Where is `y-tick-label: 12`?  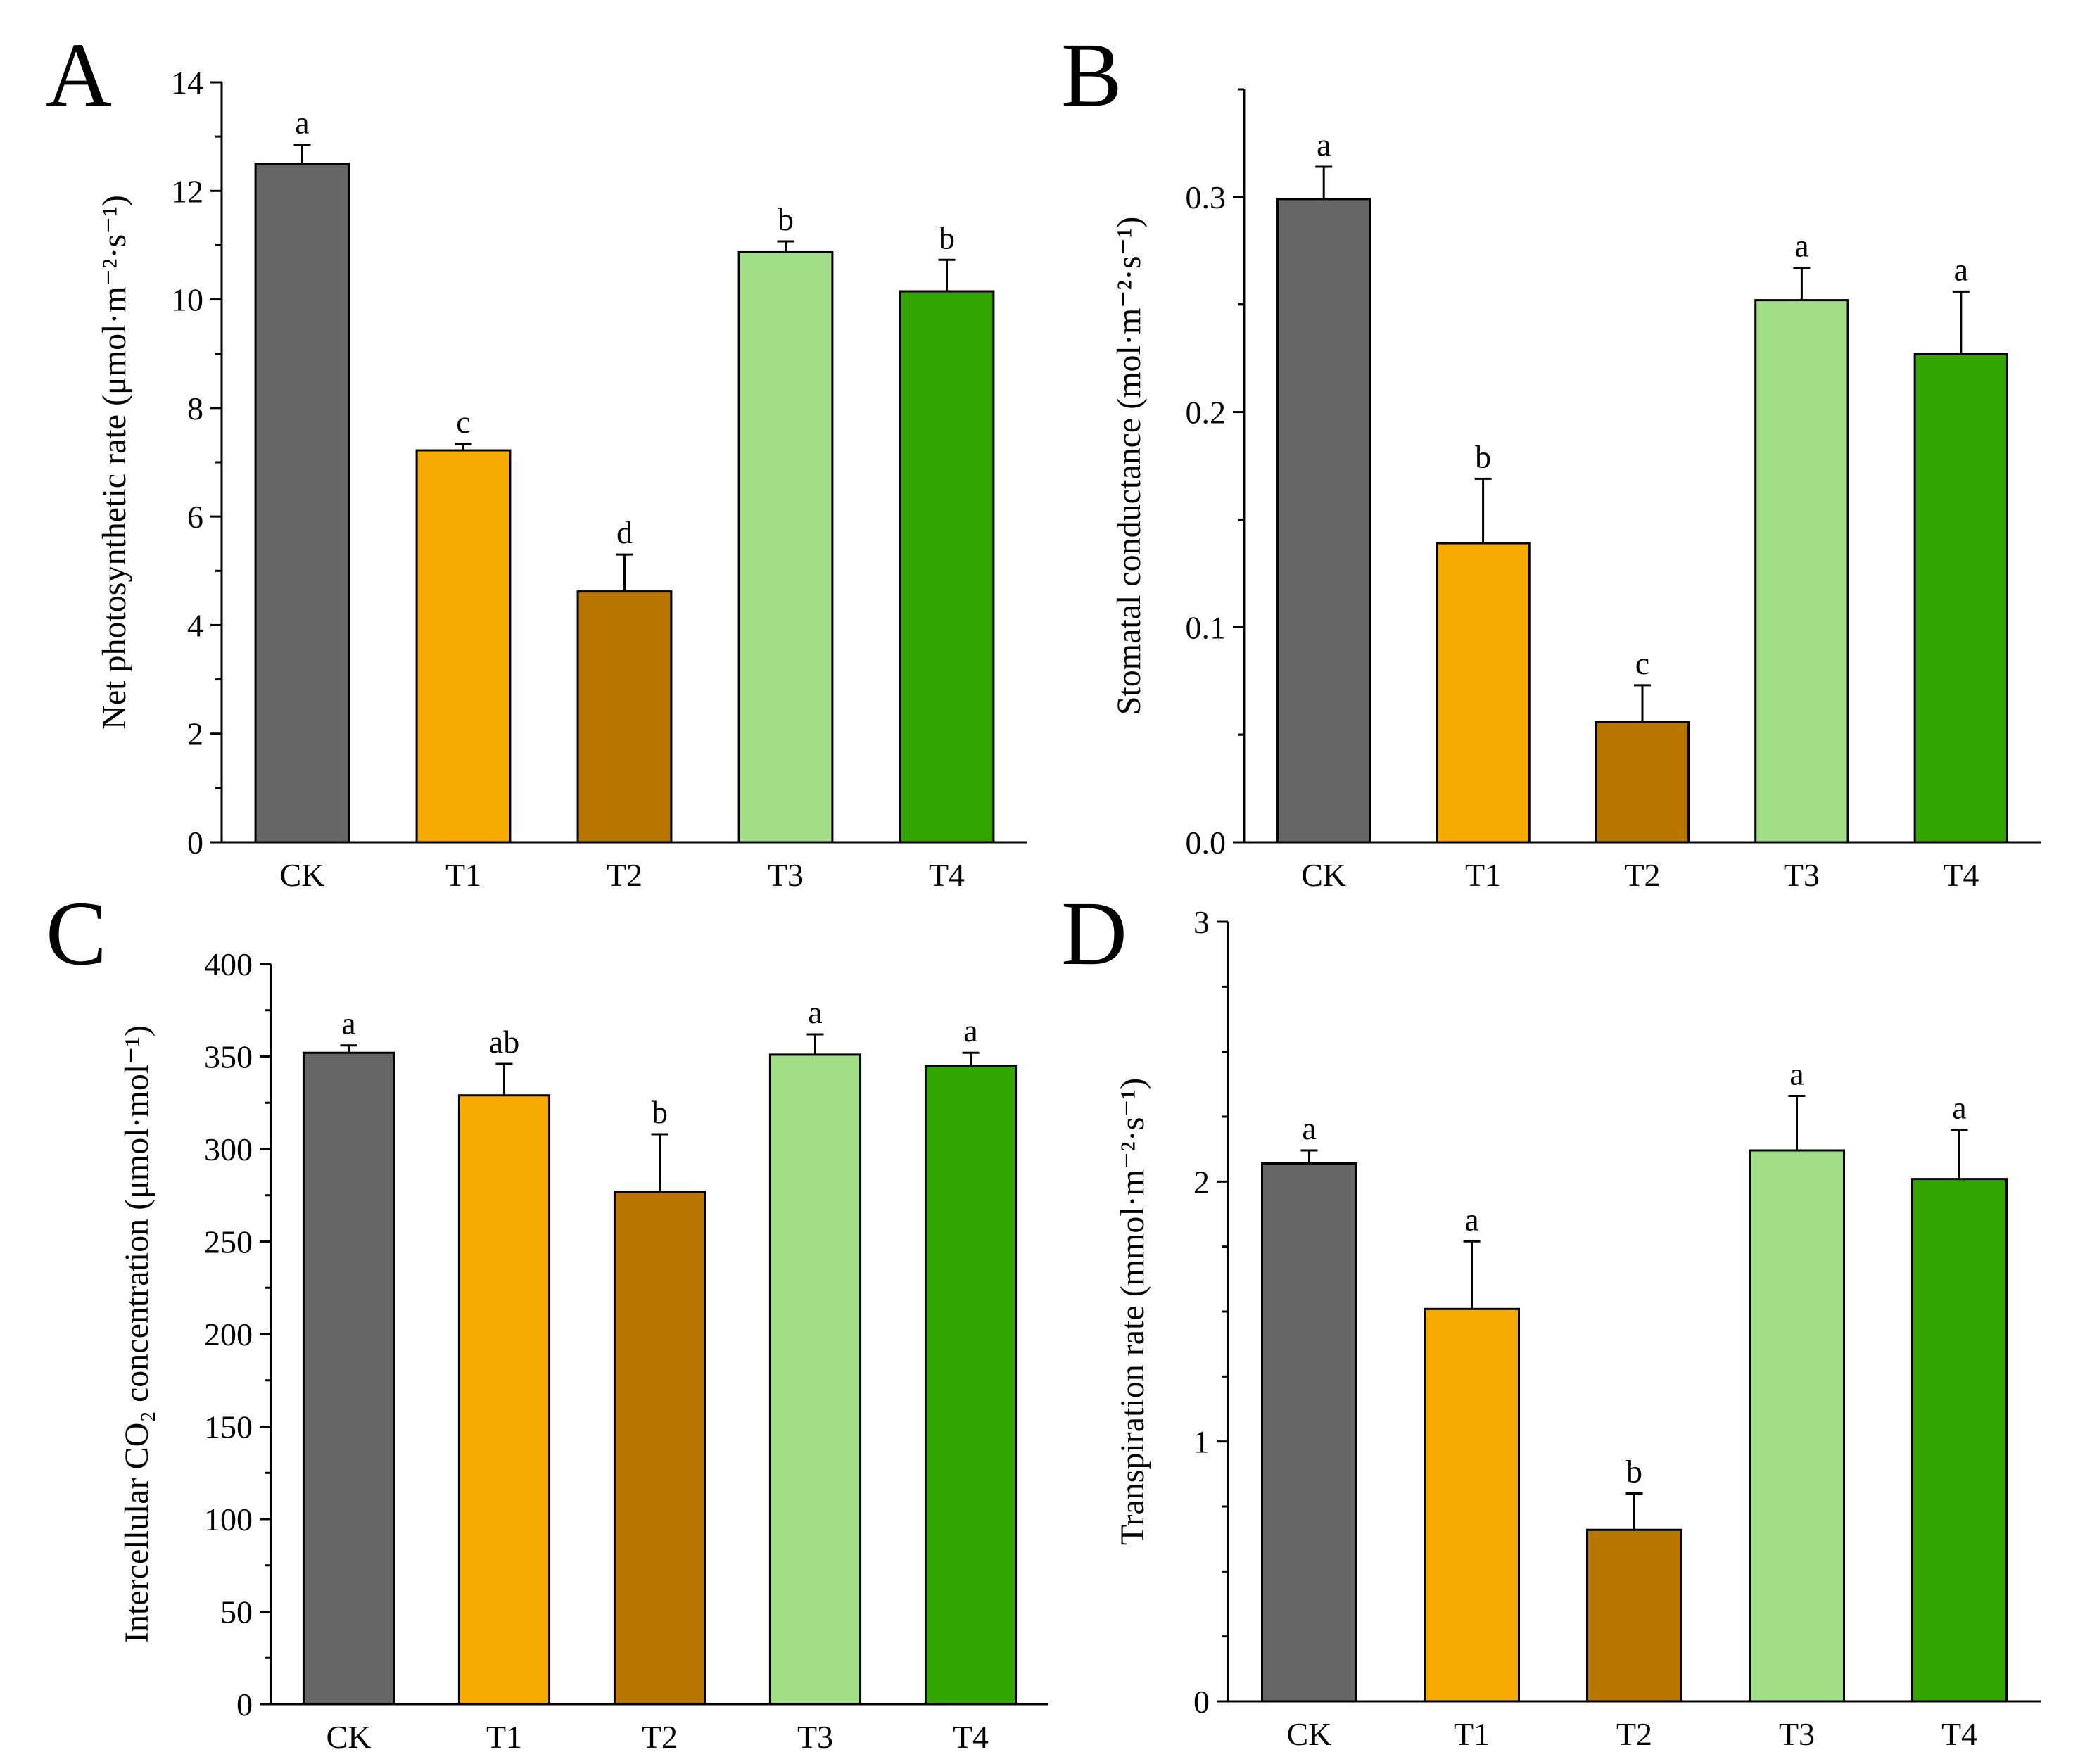
y-tick-label: 12 is located at coordinates (187, 191).